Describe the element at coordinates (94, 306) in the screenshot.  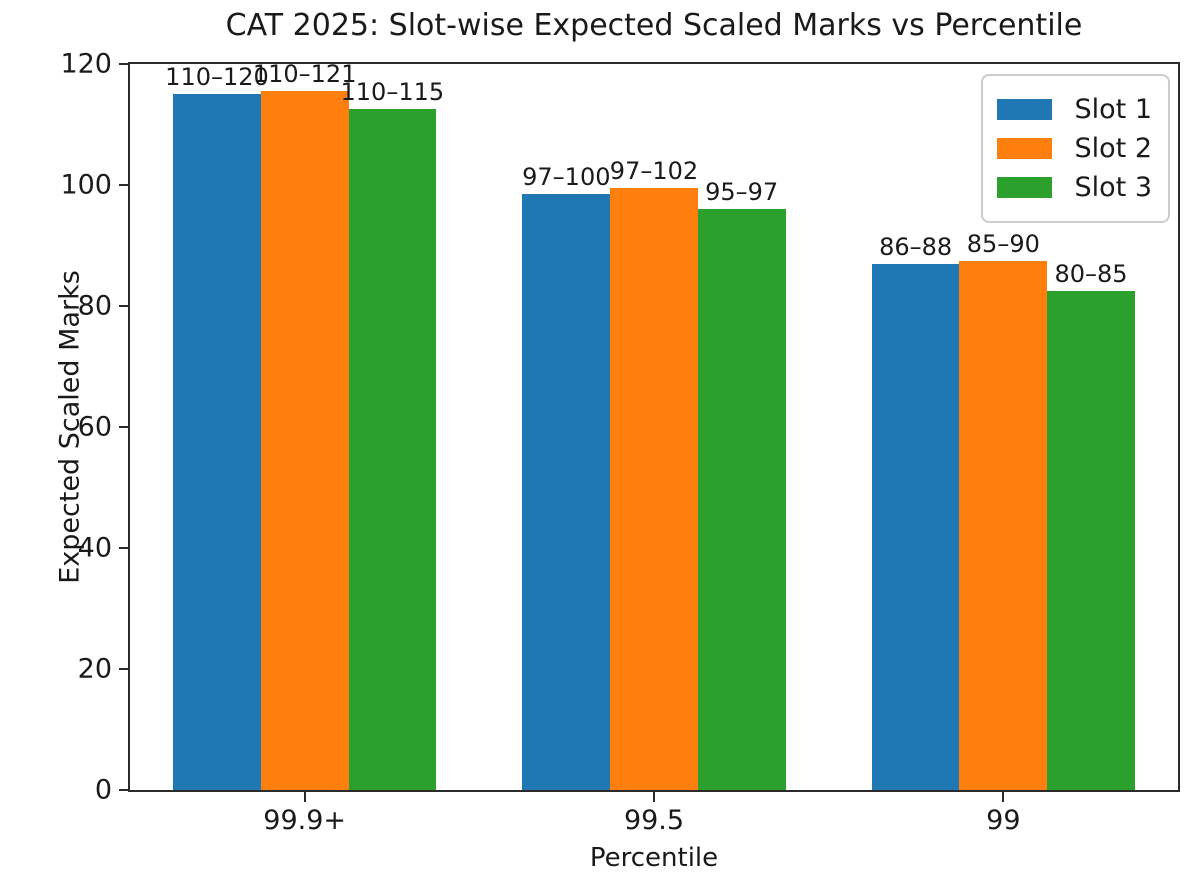
I see `y-tick-label-80: 80` at that location.